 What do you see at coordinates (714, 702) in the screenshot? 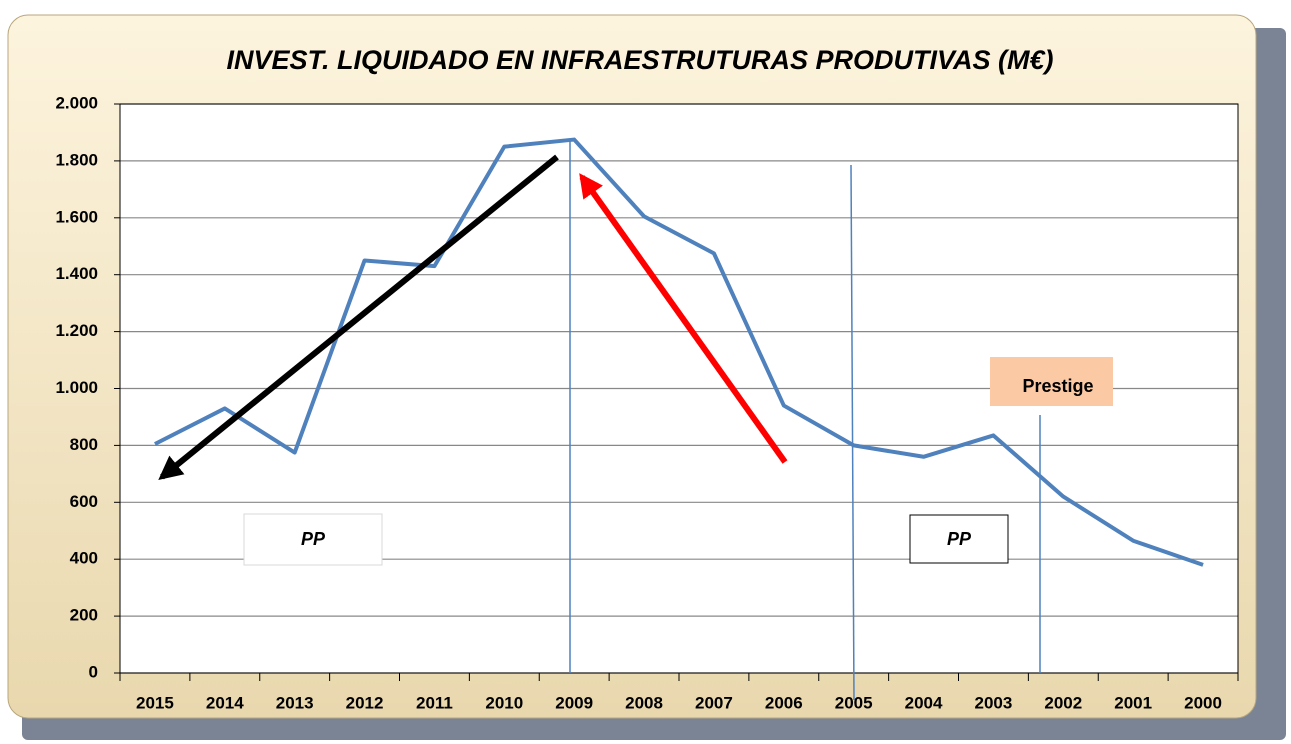
I see `x-tick-label: 2007` at bounding box center [714, 702].